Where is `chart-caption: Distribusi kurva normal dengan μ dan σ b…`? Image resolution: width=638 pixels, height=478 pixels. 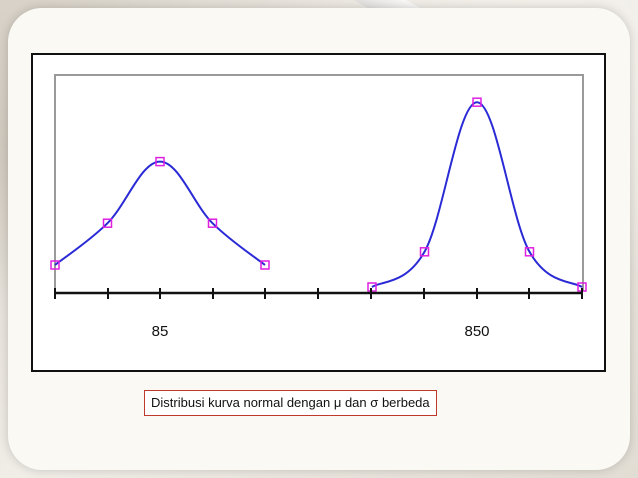 chart-caption: Distribusi kurva normal dengan μ dan σ b… is located at coordinates (290, 403).